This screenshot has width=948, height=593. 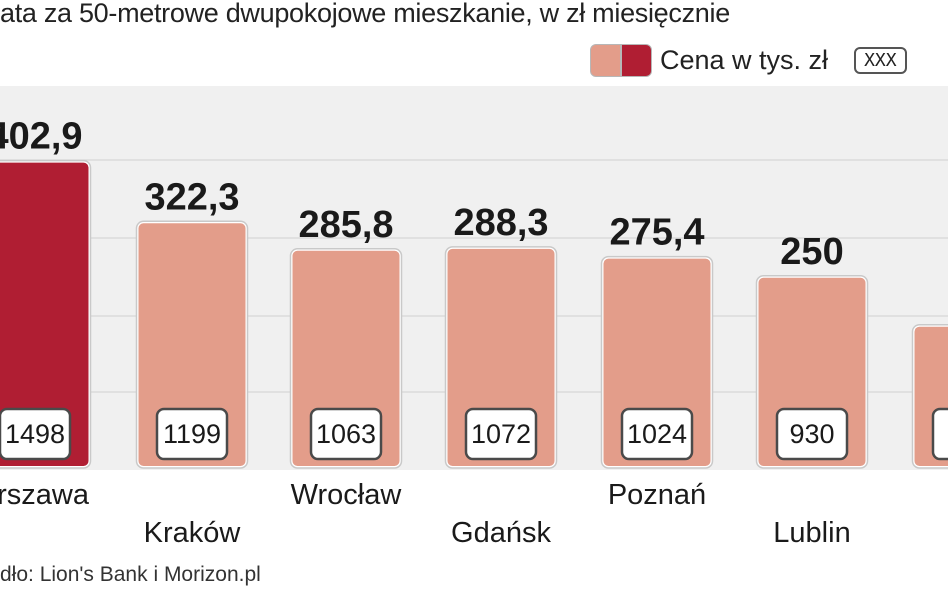 I want to click on category-label: Gdańsk, so click(x=501, y=533).